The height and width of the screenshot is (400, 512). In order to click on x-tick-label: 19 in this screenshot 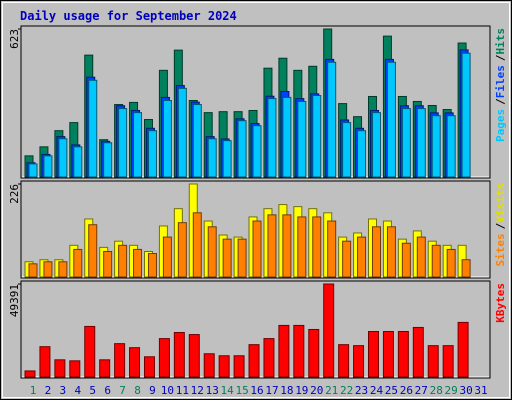, I will do `click(301, 390)`.